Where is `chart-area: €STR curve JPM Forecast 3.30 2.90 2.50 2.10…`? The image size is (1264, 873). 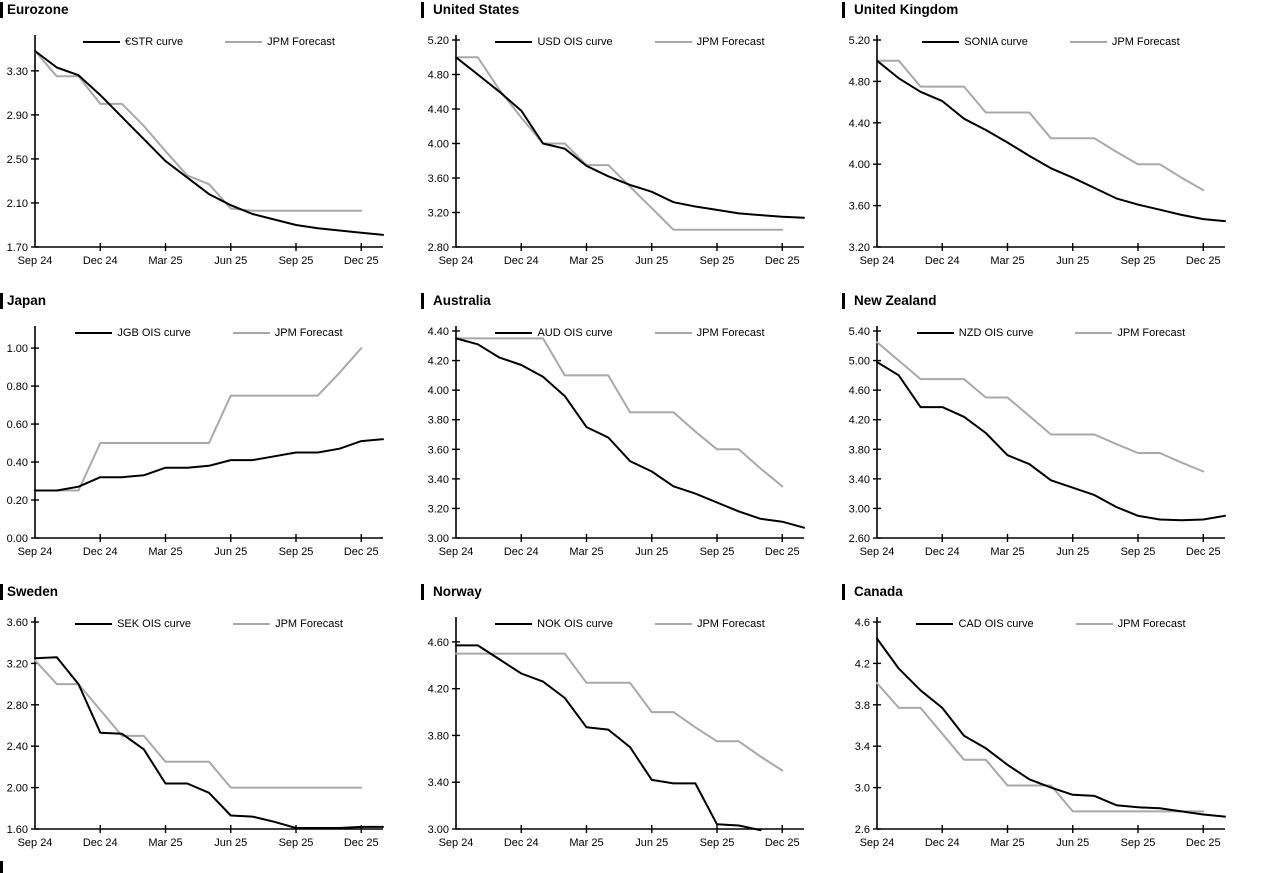
chart-area: €STR curve JPM Forecast 3.30 2.90 2.50 2.10… is located at coordinates (210, 154).